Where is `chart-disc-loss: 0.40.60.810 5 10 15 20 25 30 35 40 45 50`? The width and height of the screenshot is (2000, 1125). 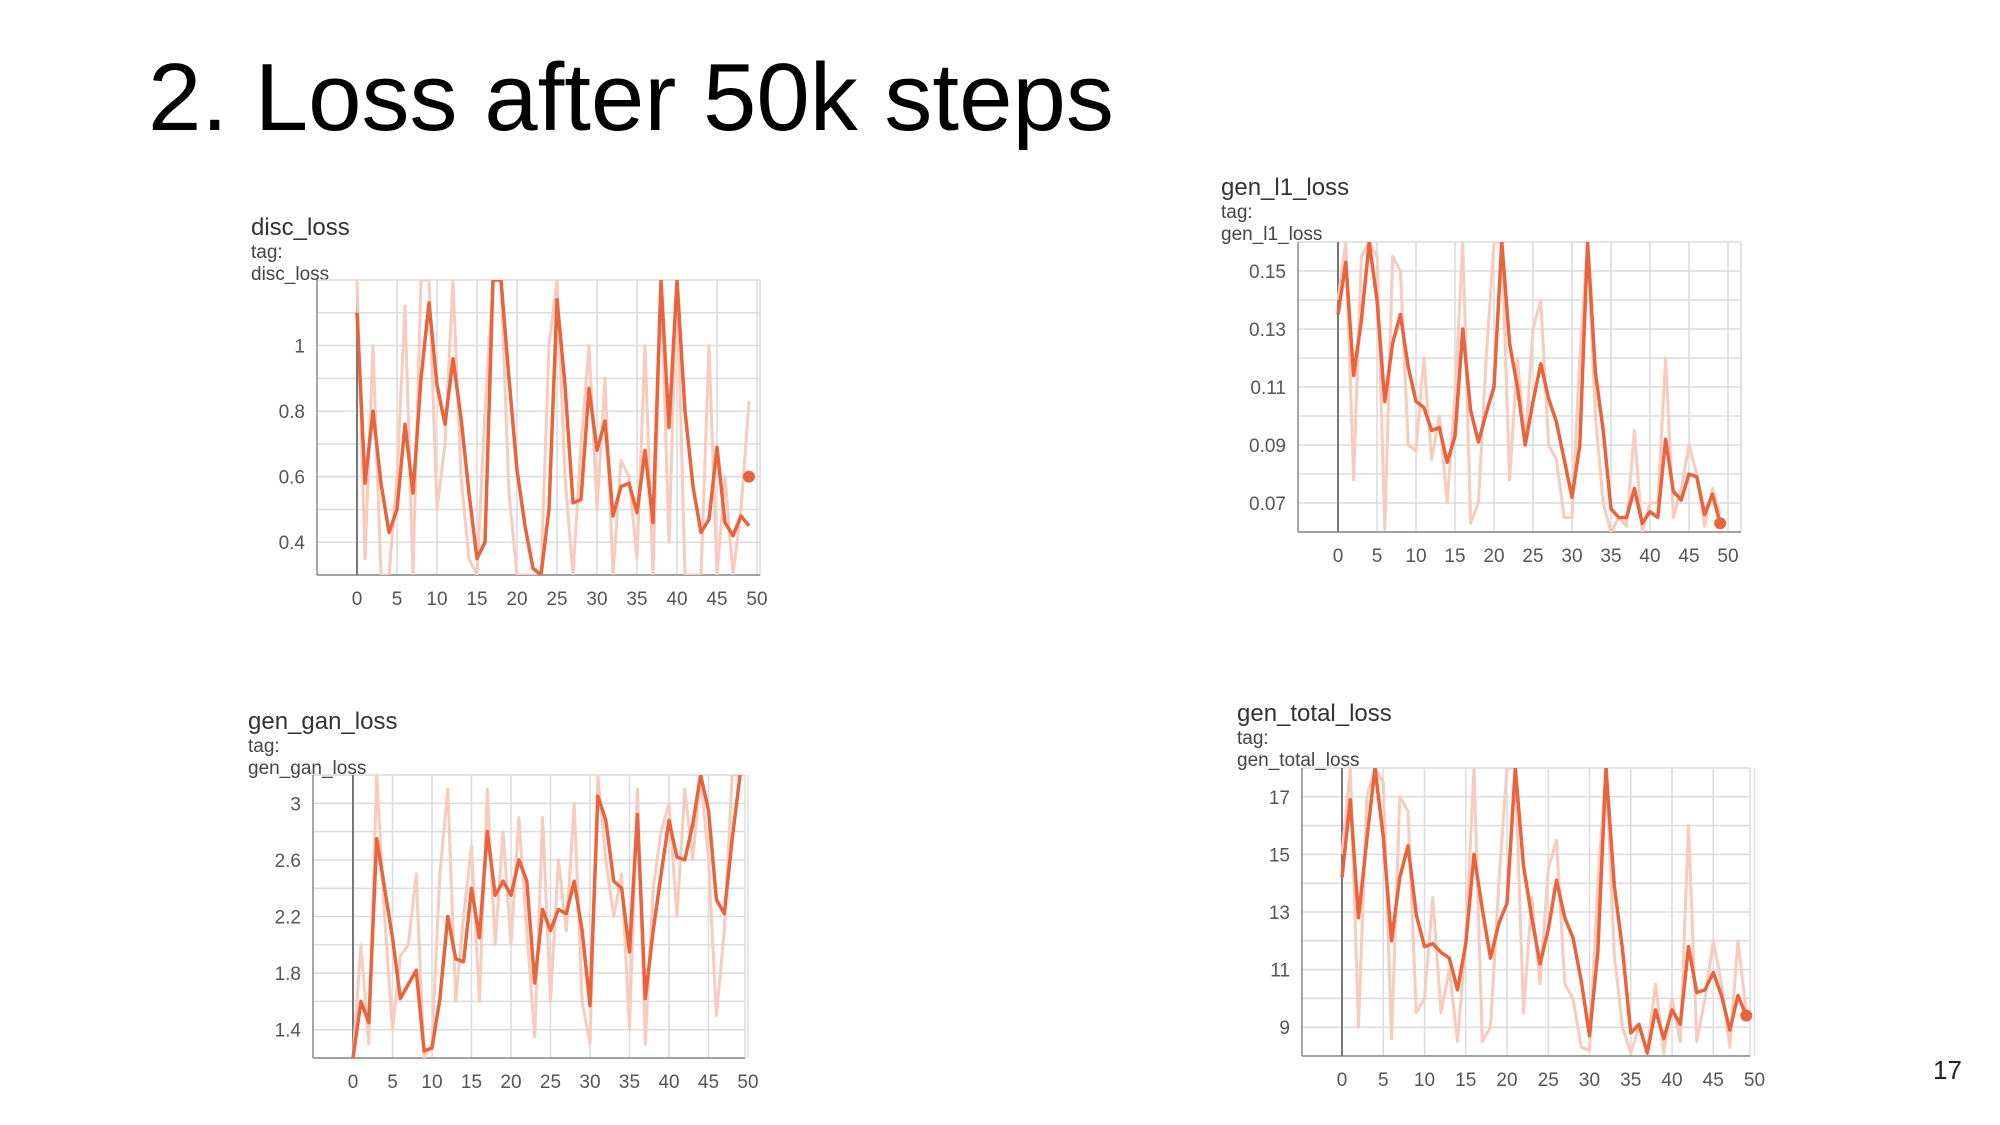 chart-disc-loss: 0.40.60.810 5 10 15 20 25 30 35 40 45 50 is located at coordinates (523, 444).